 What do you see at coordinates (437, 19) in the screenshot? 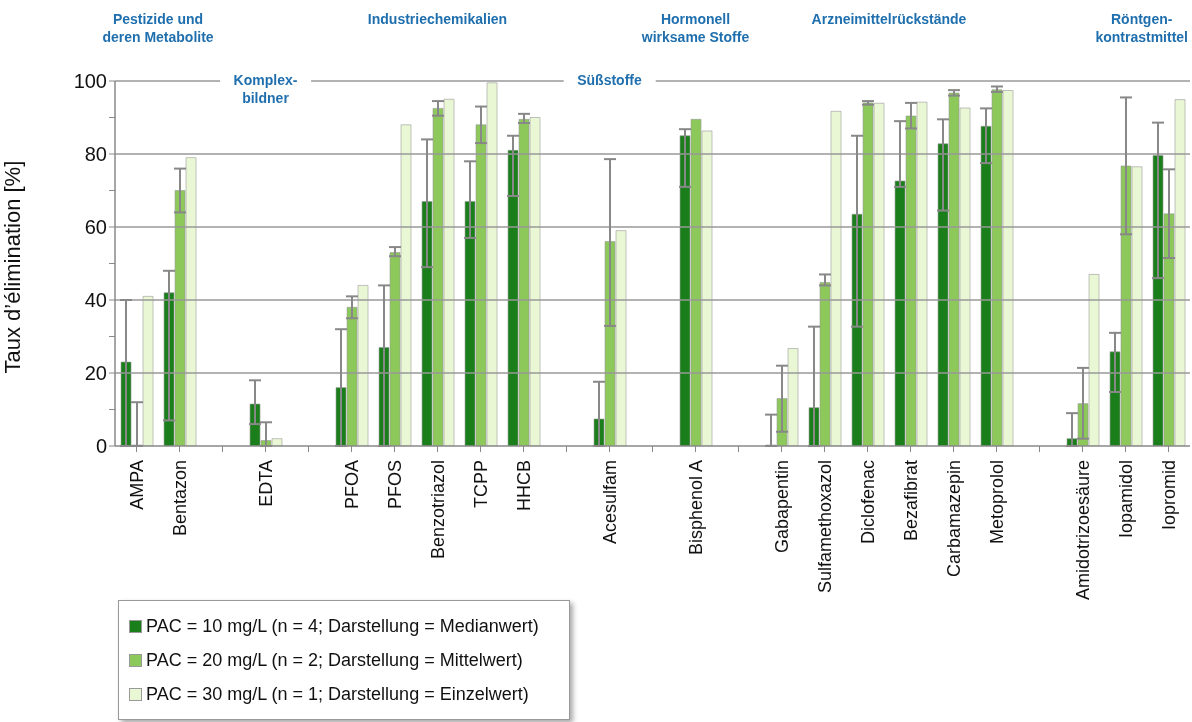
I see `text: Industriechemikalien` at bounding box center [437, 19].